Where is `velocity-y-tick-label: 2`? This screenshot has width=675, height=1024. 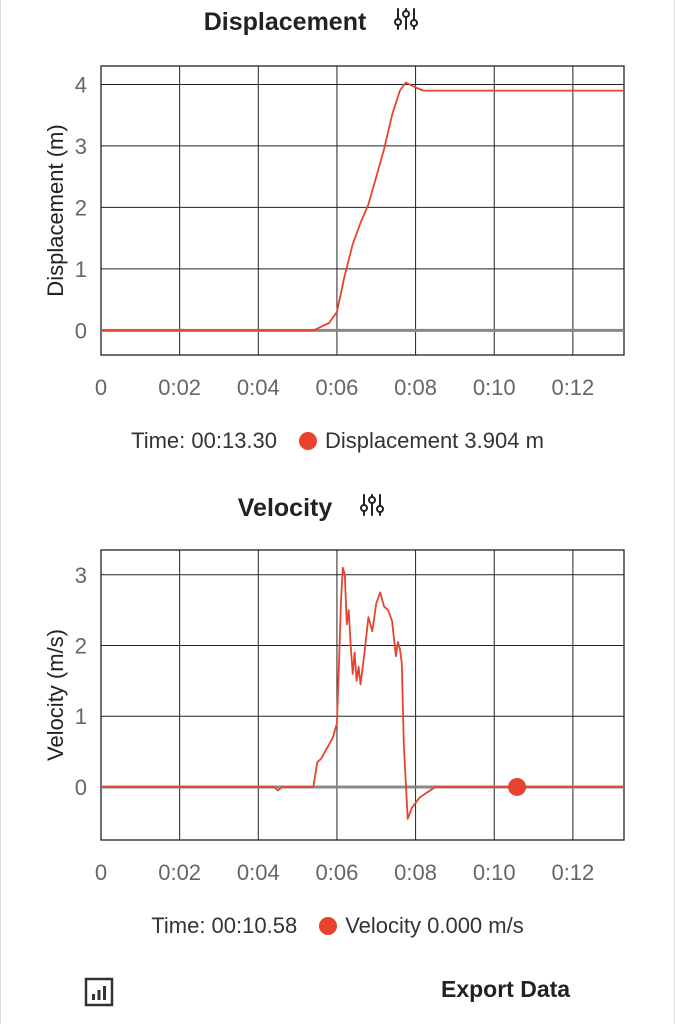 velocity-y-tick-label: 2 is located at coordinates (81, 645).